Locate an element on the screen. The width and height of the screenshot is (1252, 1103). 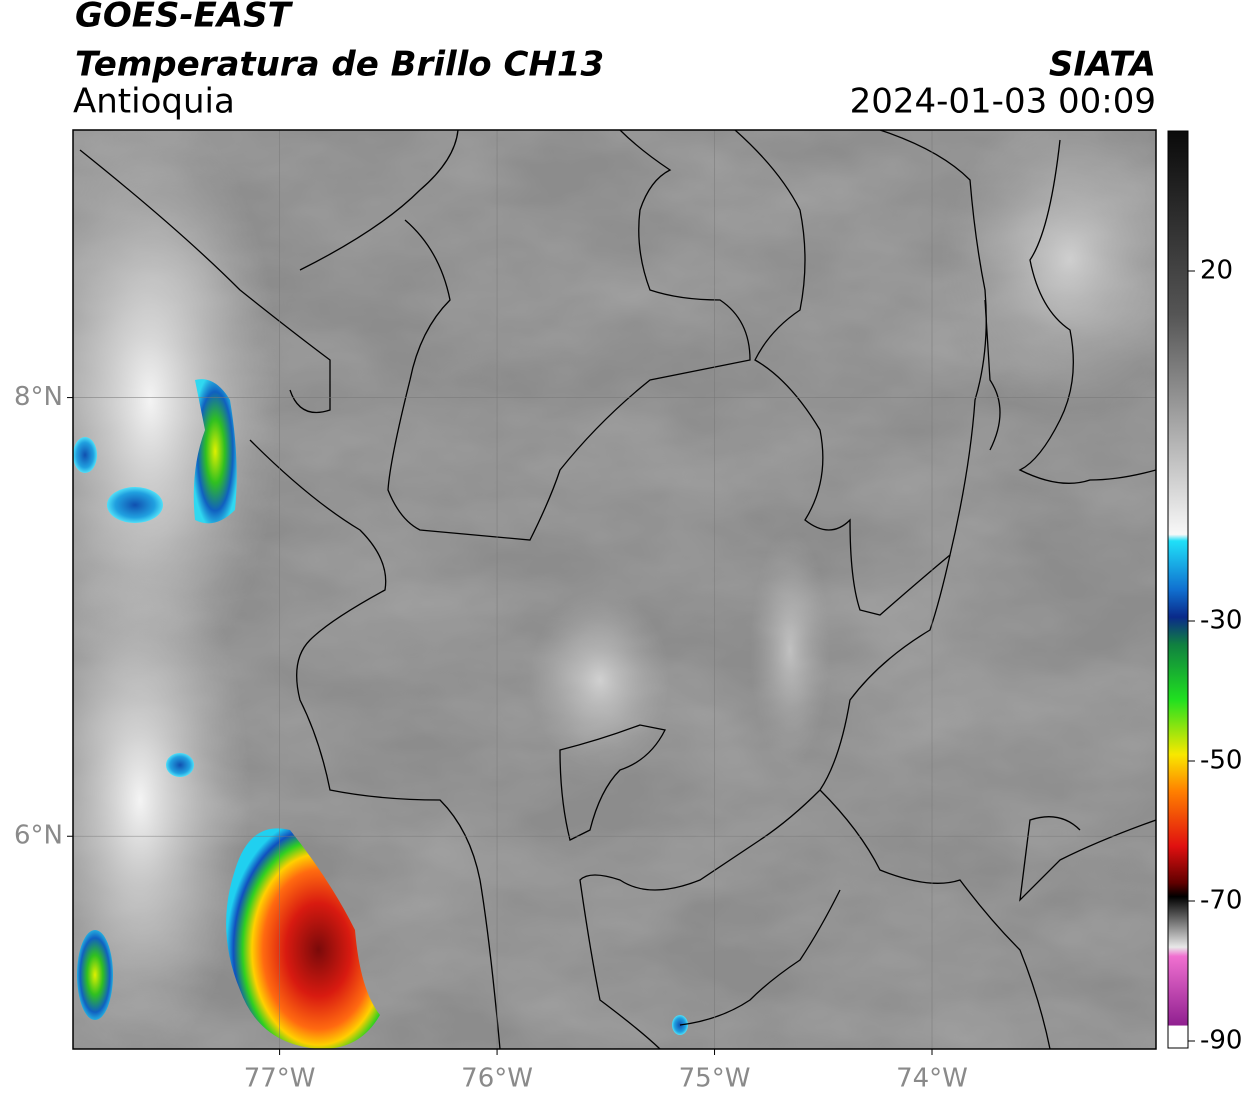
colorbar-tick-label: -50 is located at coordinates (1221, 761).